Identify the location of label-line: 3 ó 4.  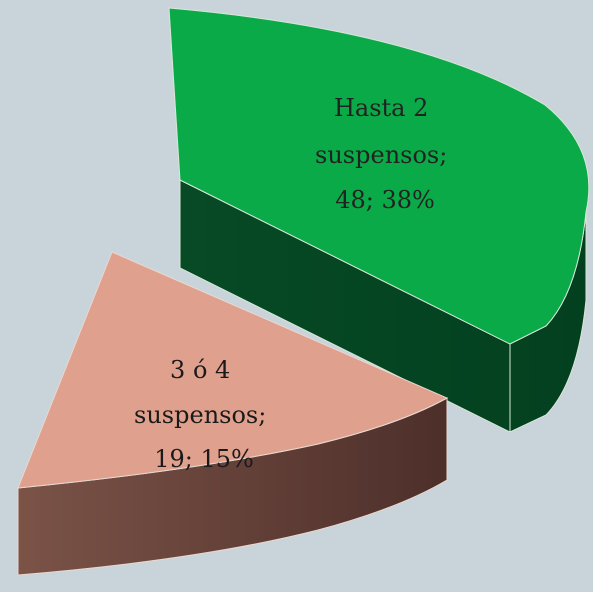
(200, 370).